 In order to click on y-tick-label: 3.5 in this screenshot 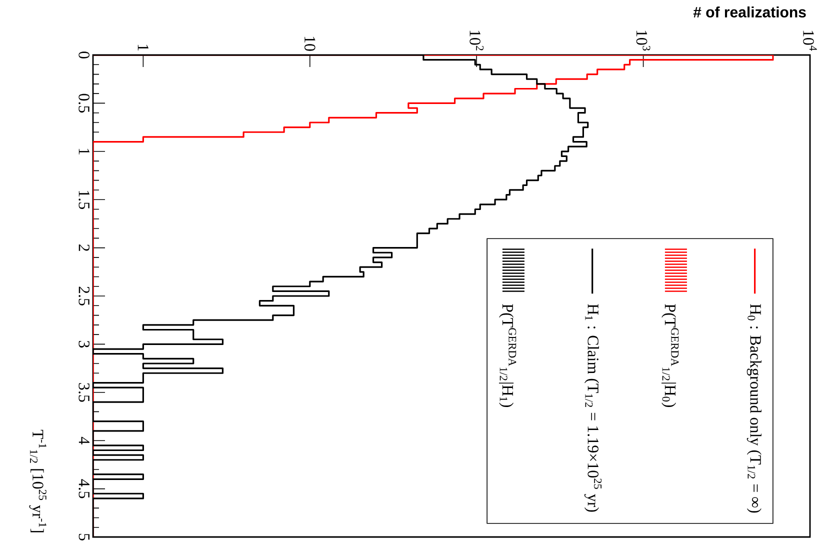, I will do `click(84, 392)`.